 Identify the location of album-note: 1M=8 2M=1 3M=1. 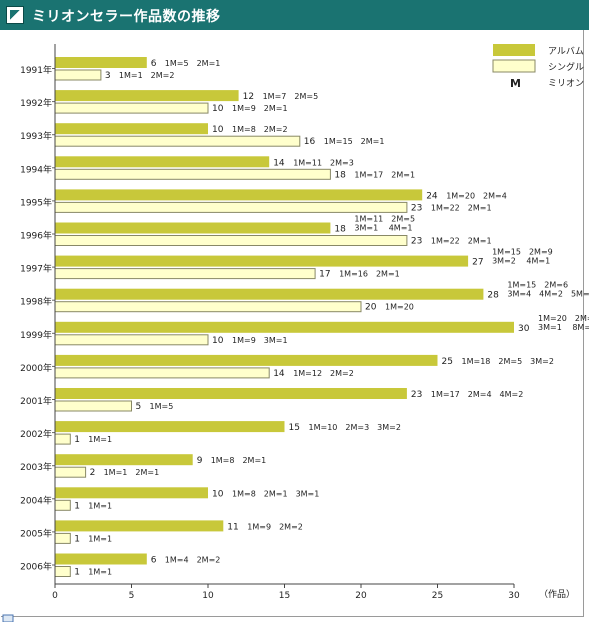
(275, 493).